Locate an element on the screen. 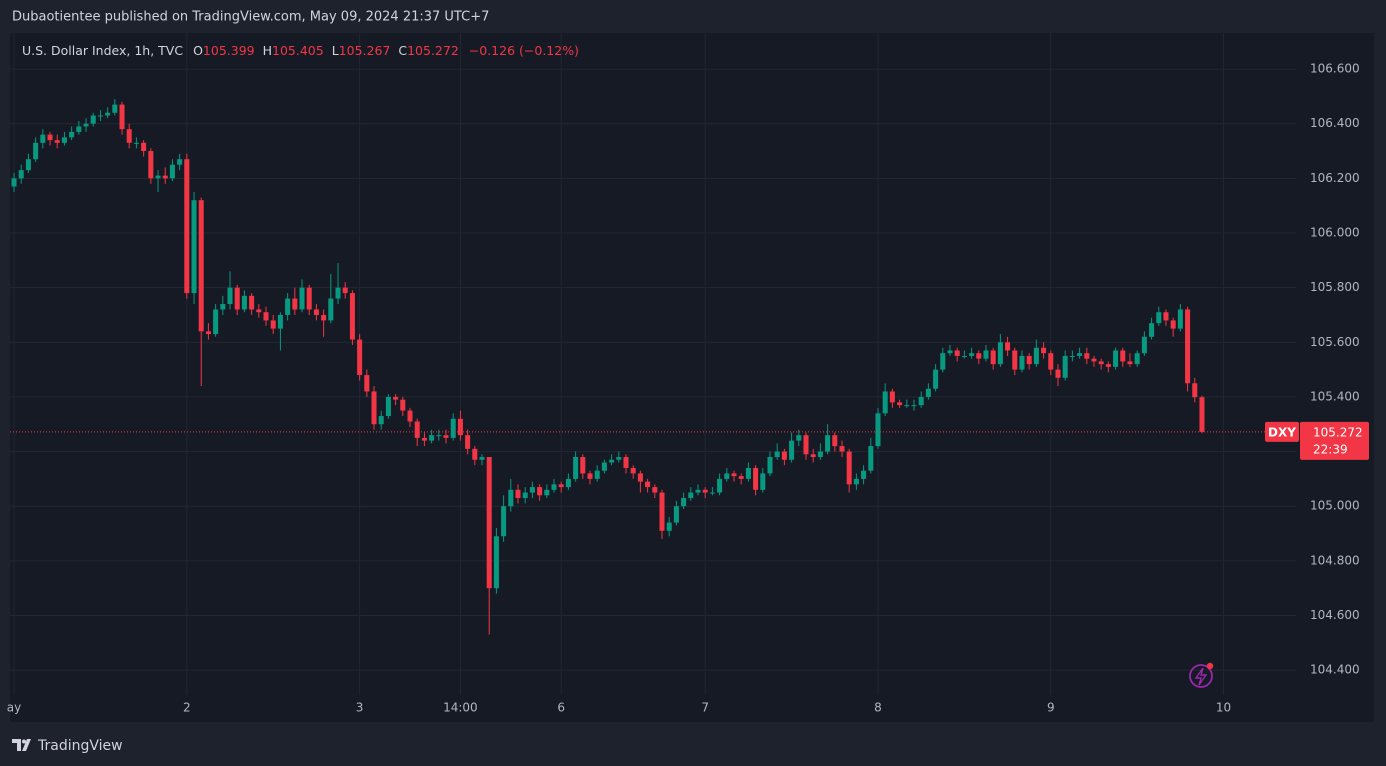  x-tick-label: ay is located at coordinates (14, 708).